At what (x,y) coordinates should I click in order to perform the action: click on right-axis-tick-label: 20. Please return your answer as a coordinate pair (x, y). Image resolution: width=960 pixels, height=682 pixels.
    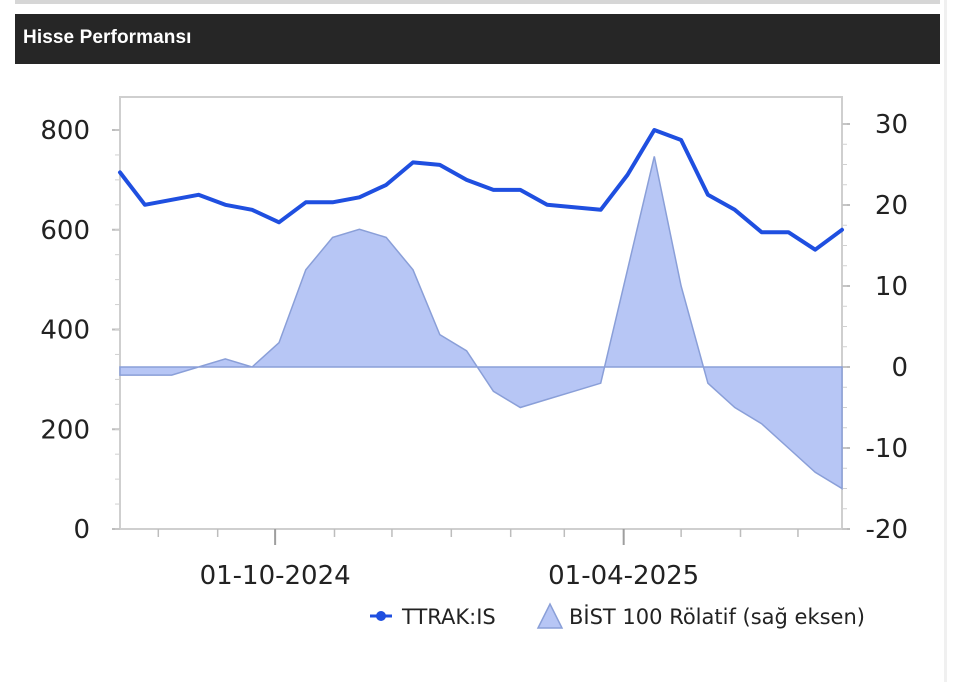
    Looking at the image, I should click on (891, 206).